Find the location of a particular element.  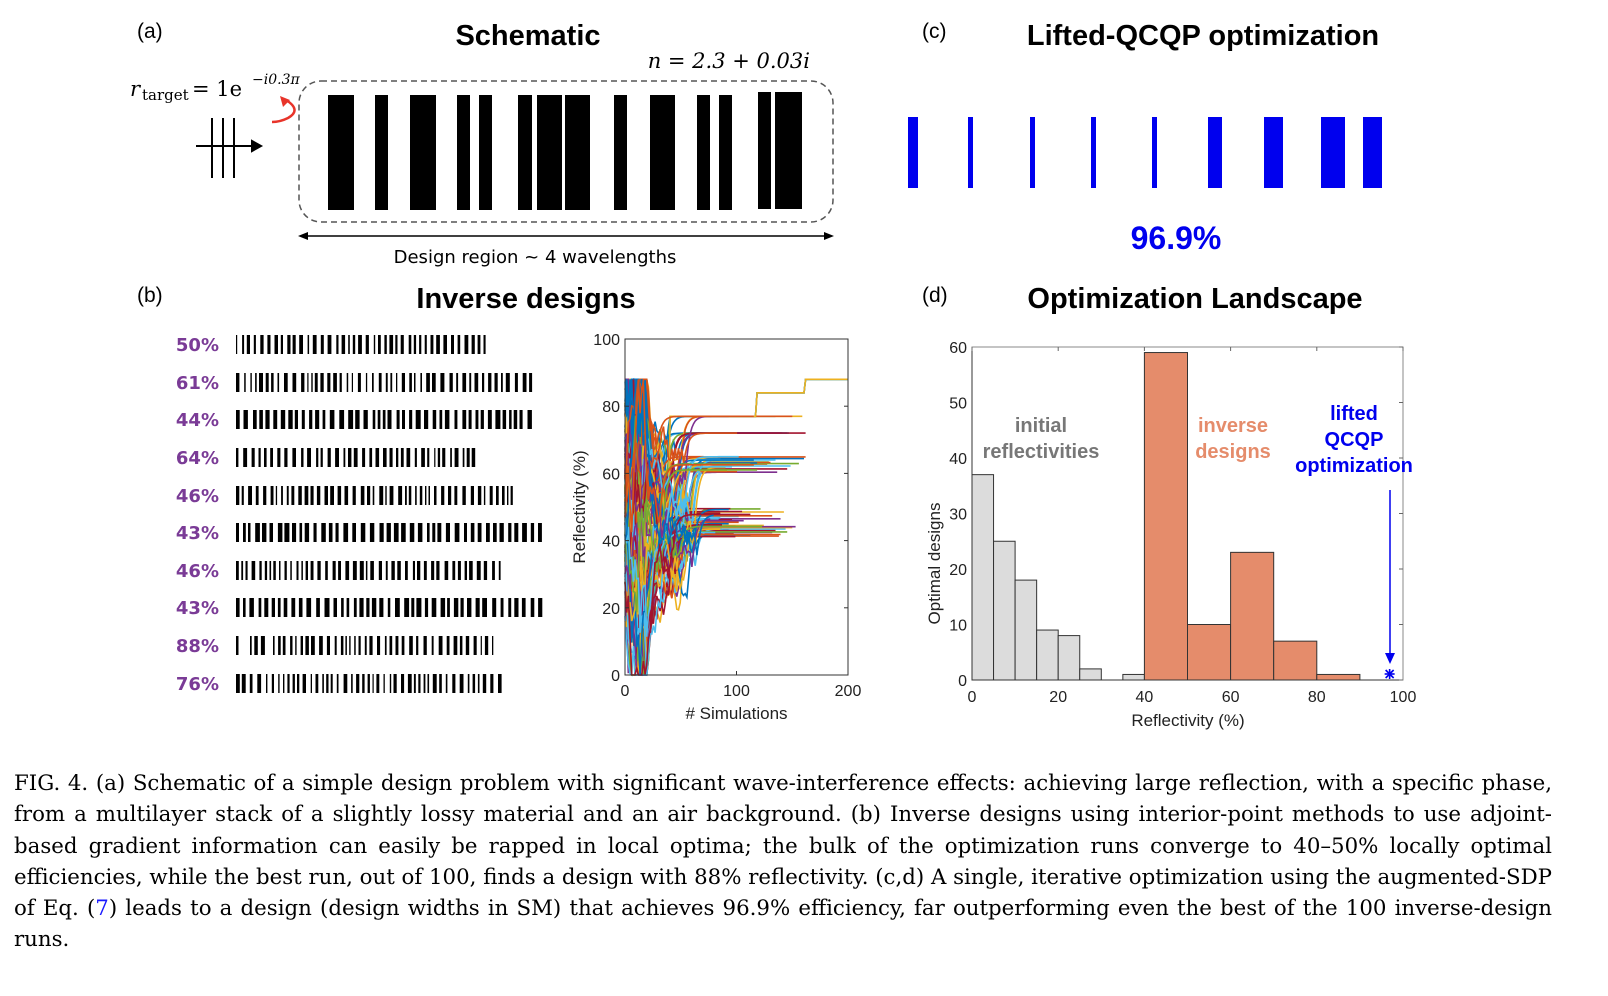

inverse-design-row: 76% is located at coordinates (339, 684).